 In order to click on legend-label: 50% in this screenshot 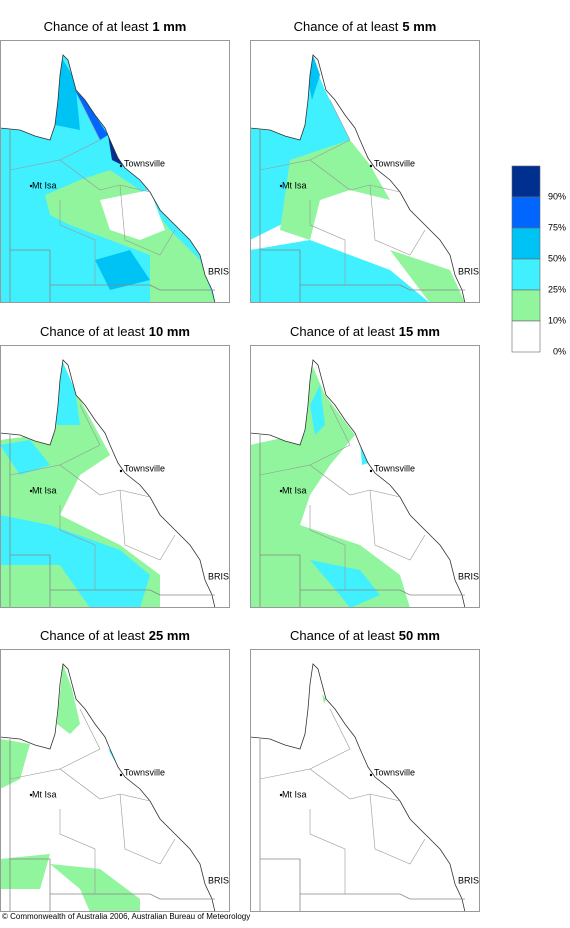, I will do `click(557, 258)`.